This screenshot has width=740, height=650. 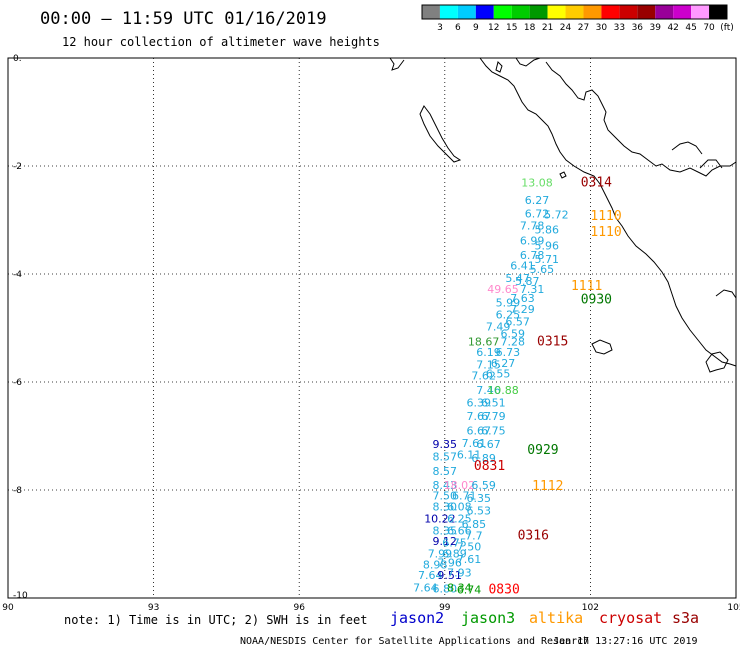 What do you see at coordinates (522, 309) in the screenshot?
I see `swh-label: 7.29` at bounding box center [522, 309].